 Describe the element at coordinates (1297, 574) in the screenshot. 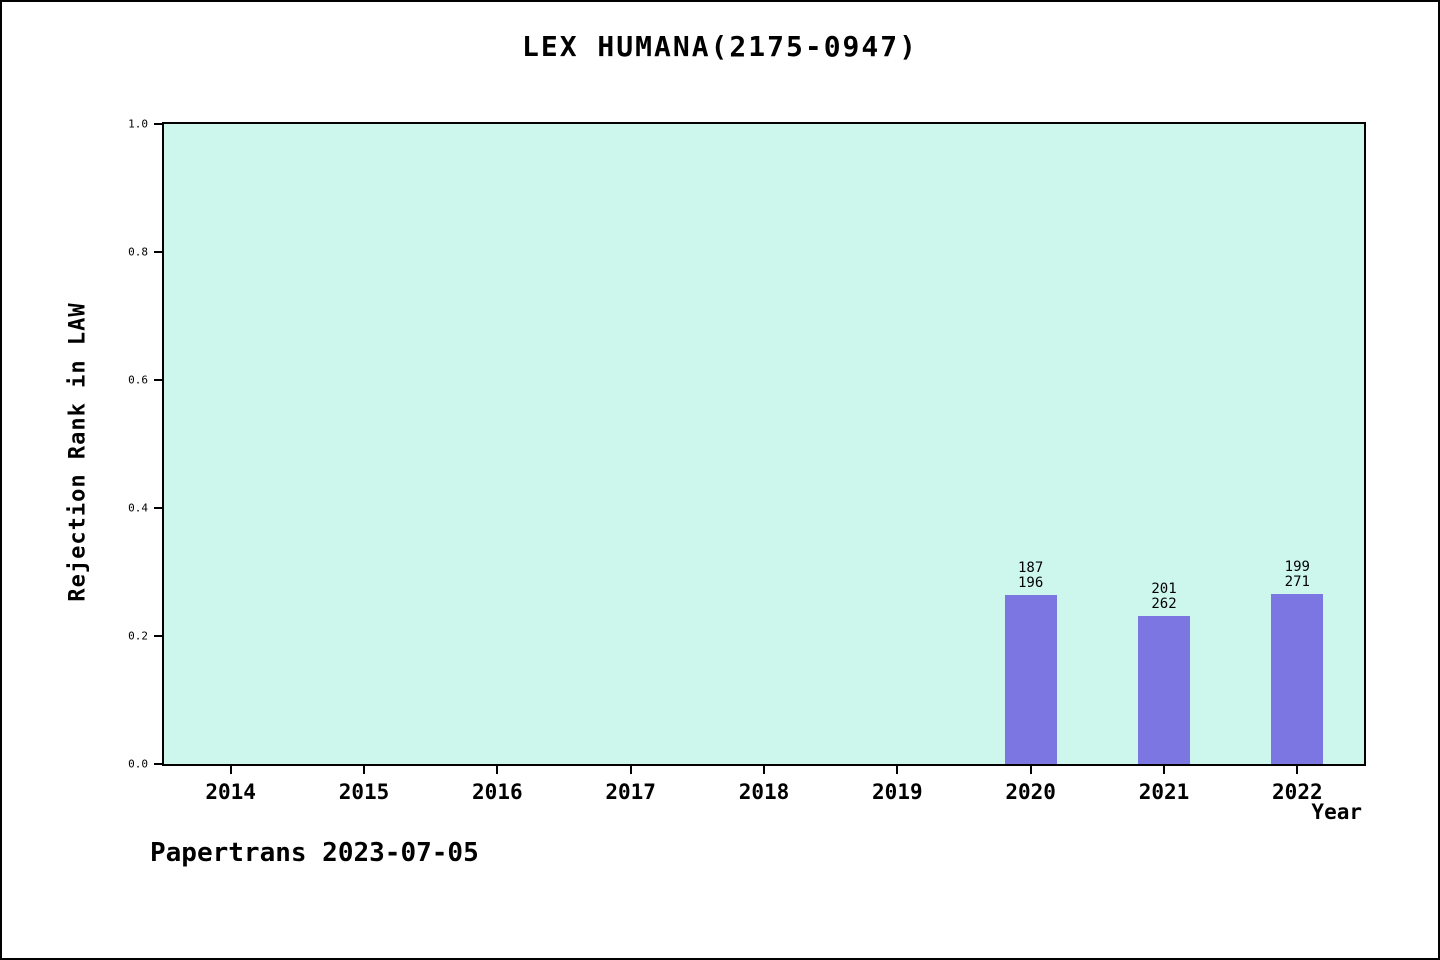

I see `bar-value-label: 199 271` at that location.